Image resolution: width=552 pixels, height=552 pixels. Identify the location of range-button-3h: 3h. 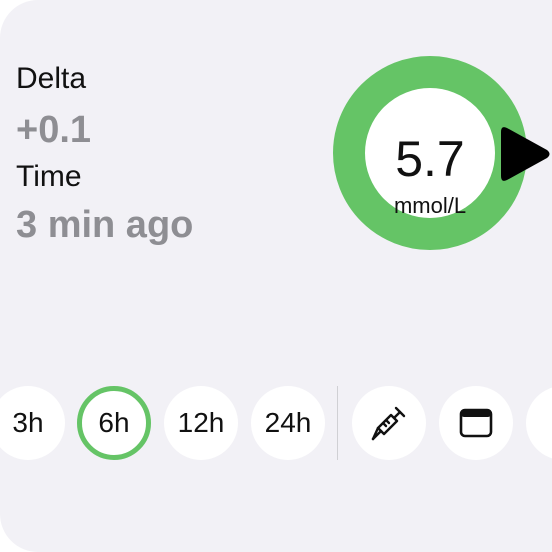
(32, 423).